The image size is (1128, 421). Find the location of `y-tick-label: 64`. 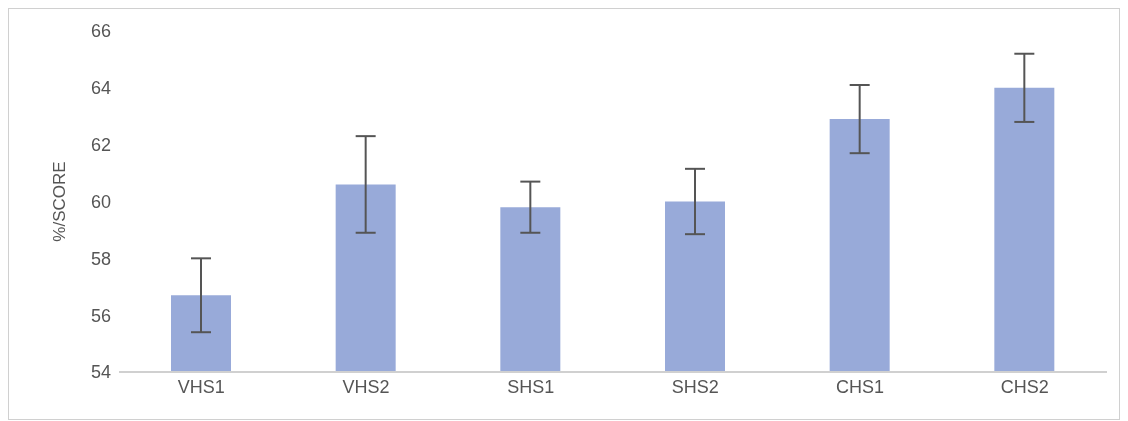

y-tick-label: 64 is located at coordinates (100, 88).